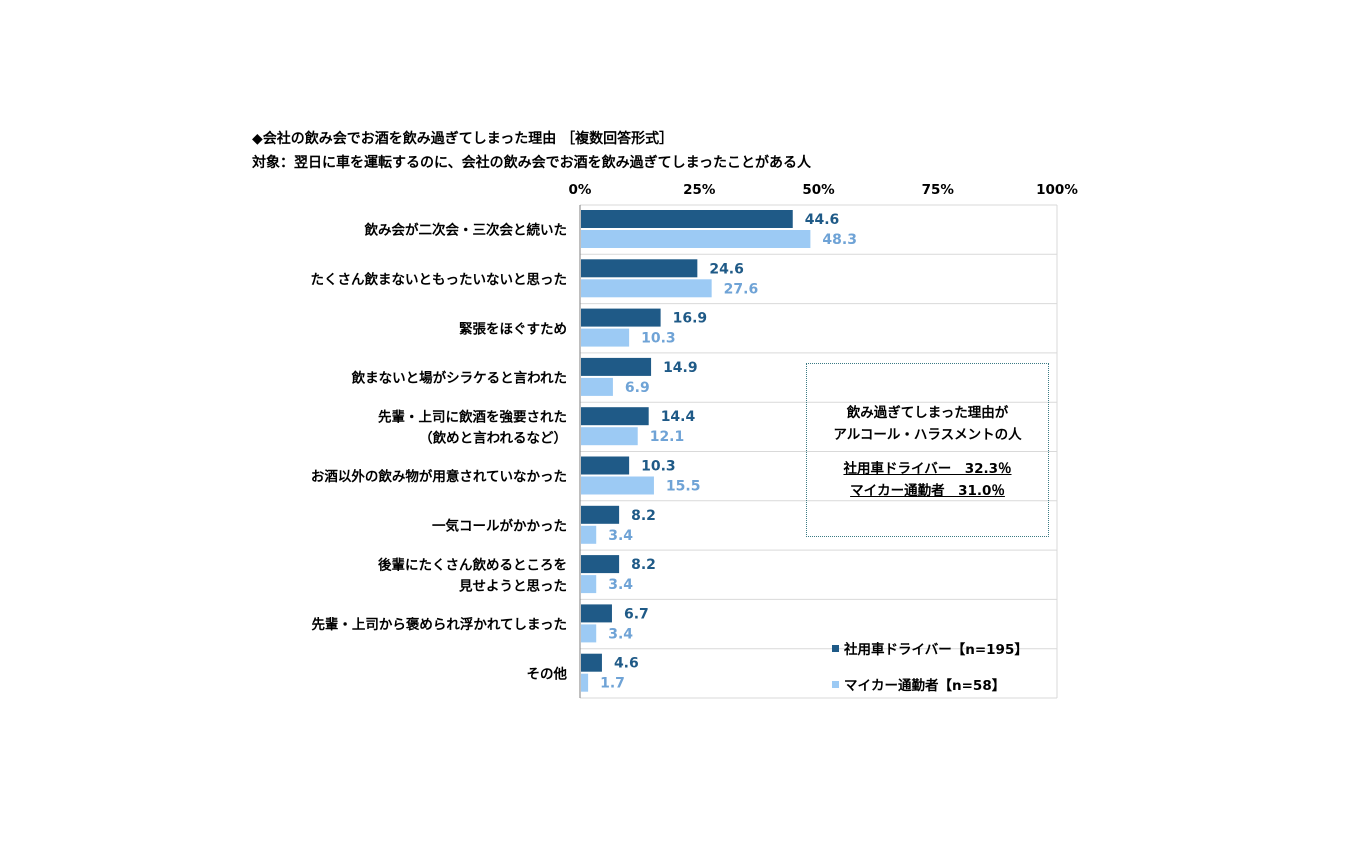 The height and width of the screenshot is (844, 1350). I want to click on x-tick-label: 0%, so click(580, 190).